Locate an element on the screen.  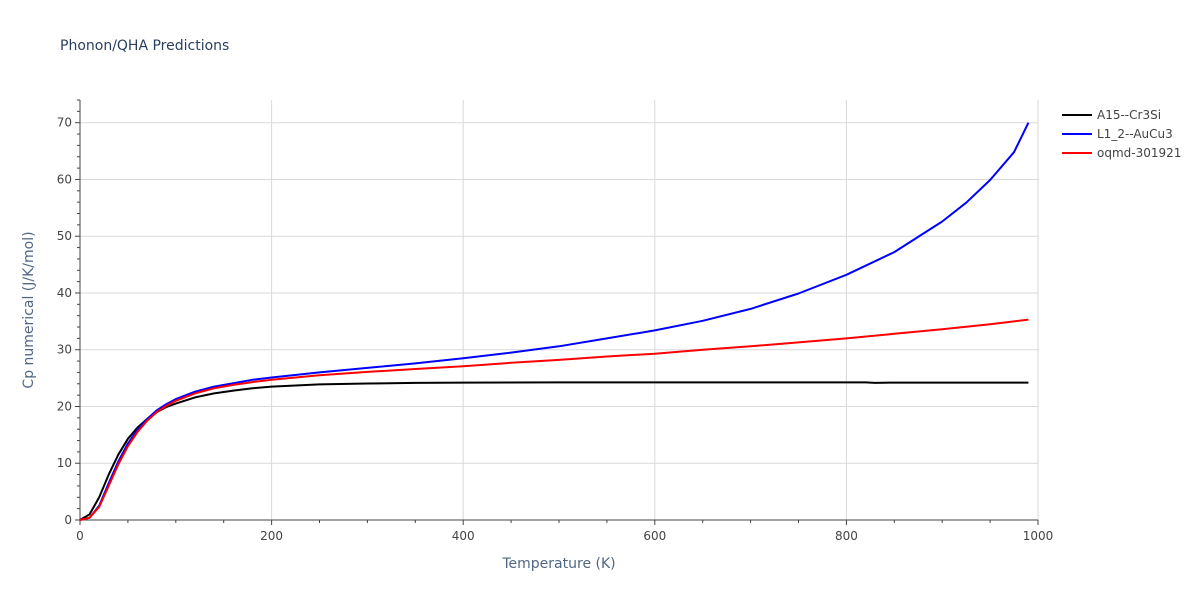
x-tick-label: 400 is located at coordinates (463, 536).